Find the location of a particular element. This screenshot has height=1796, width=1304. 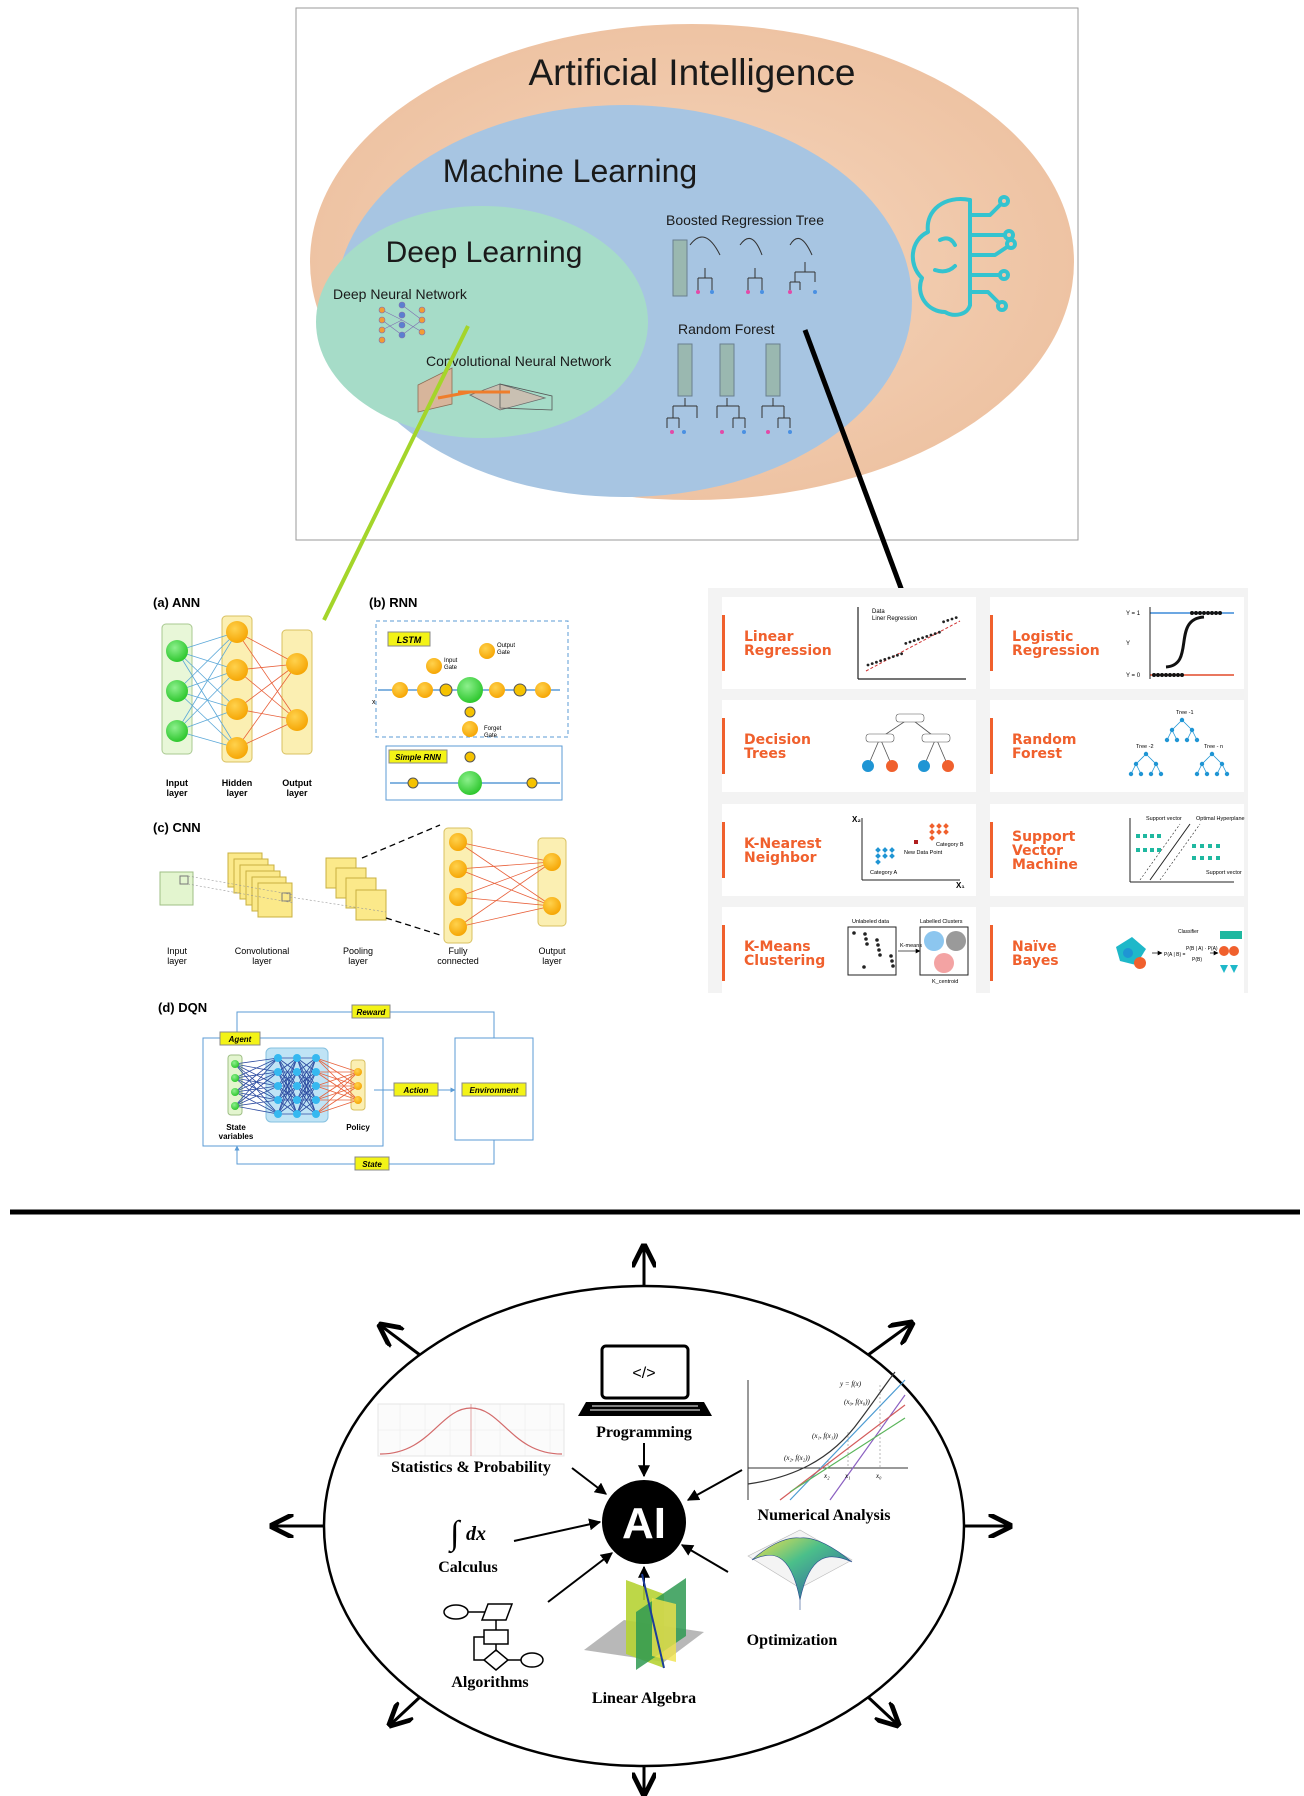

cnn-layer-label: Output is located at coordinates (552, 951).